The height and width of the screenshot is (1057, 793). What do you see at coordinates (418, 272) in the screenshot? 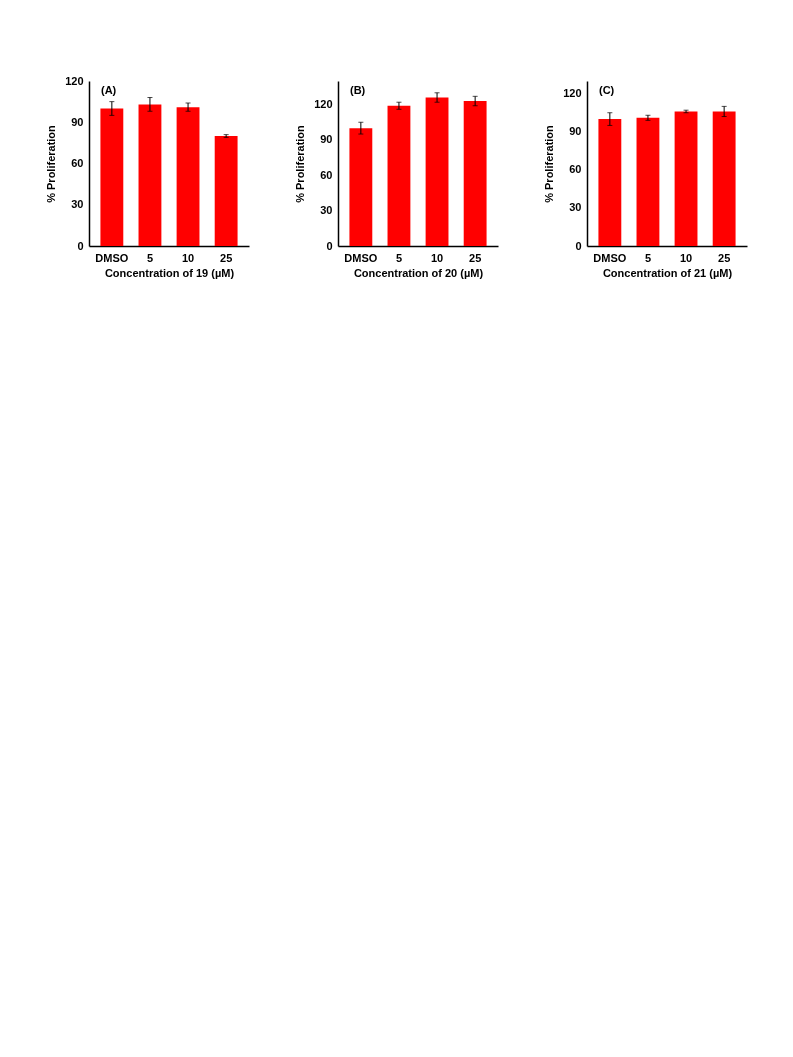
I see `x-axis-title: Concentration of 20 (µM)` at bounding box center [418, 272].